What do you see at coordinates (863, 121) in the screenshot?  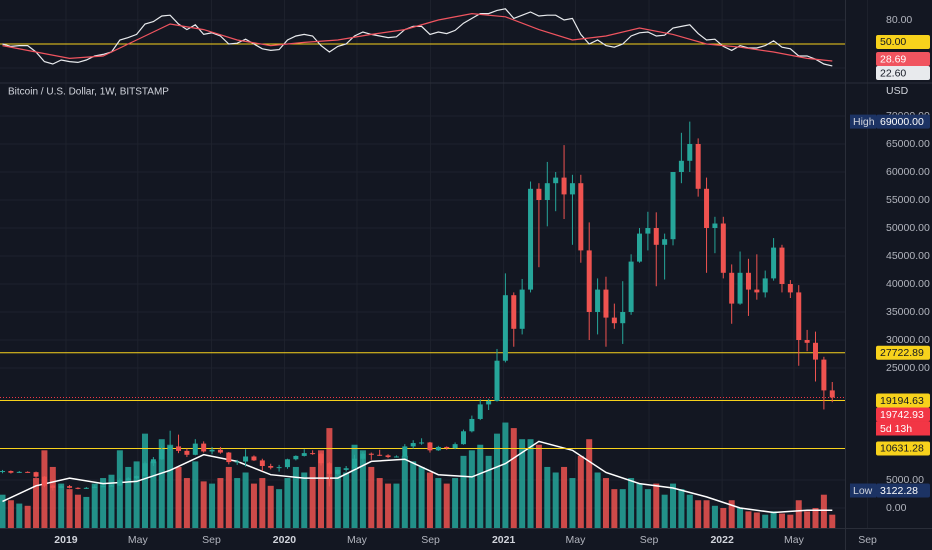 I see `high-name-box` at bounding box center [863, 121].